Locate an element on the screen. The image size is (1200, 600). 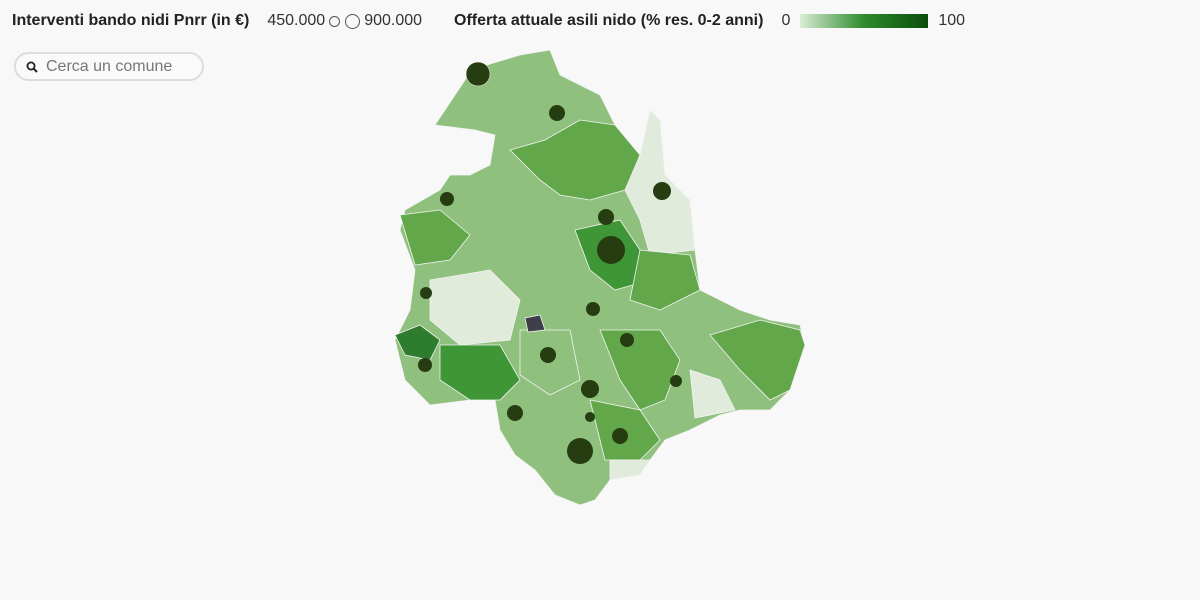
color-max-label: 100 is located at coordinates (952, 20).